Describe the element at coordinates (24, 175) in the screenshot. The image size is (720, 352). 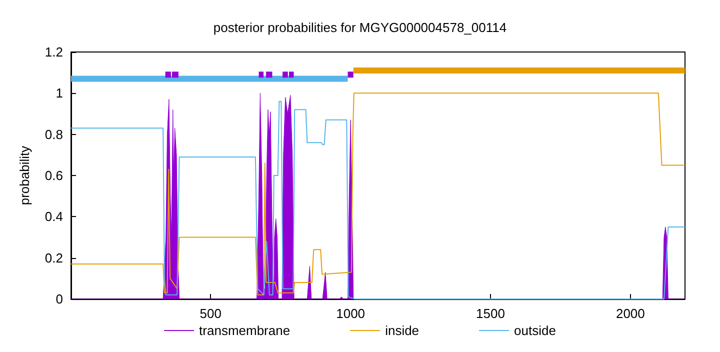
I see `y-axis-title: probability` at that location.